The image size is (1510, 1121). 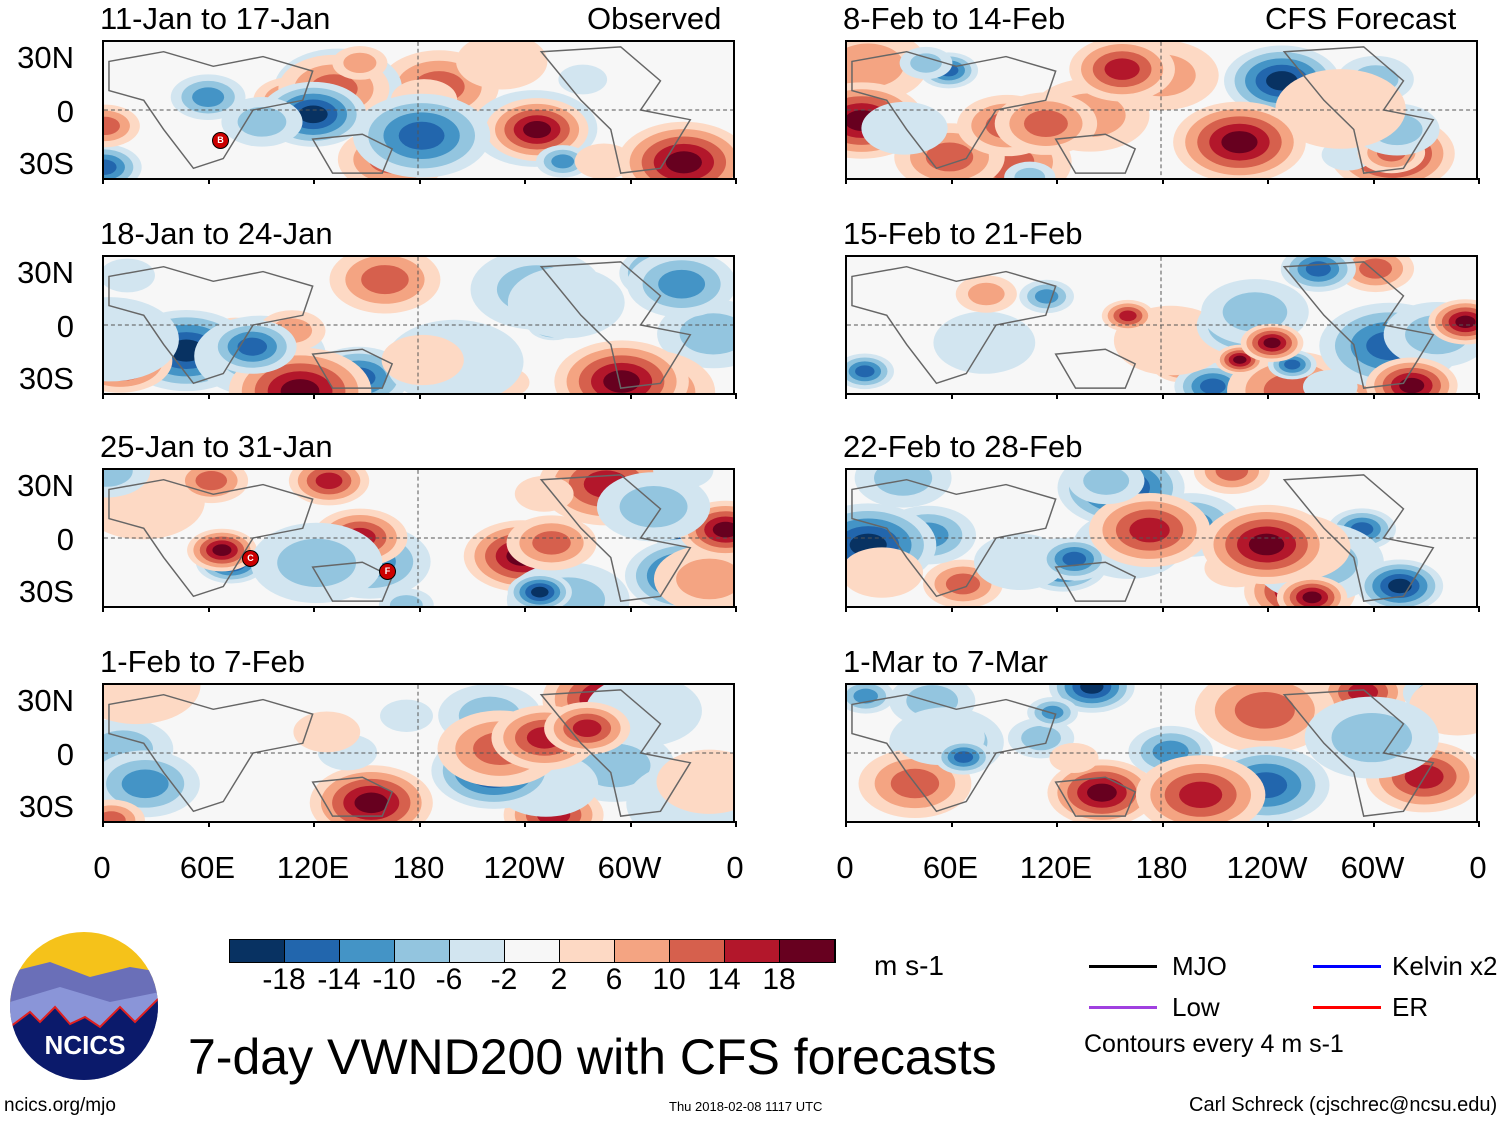 What do you see at coordinates (746, 1106) in the screenshot?
I see `timestamp: Thu 2018-02-08 1117 UTC` at bounding box center [746, 1106].